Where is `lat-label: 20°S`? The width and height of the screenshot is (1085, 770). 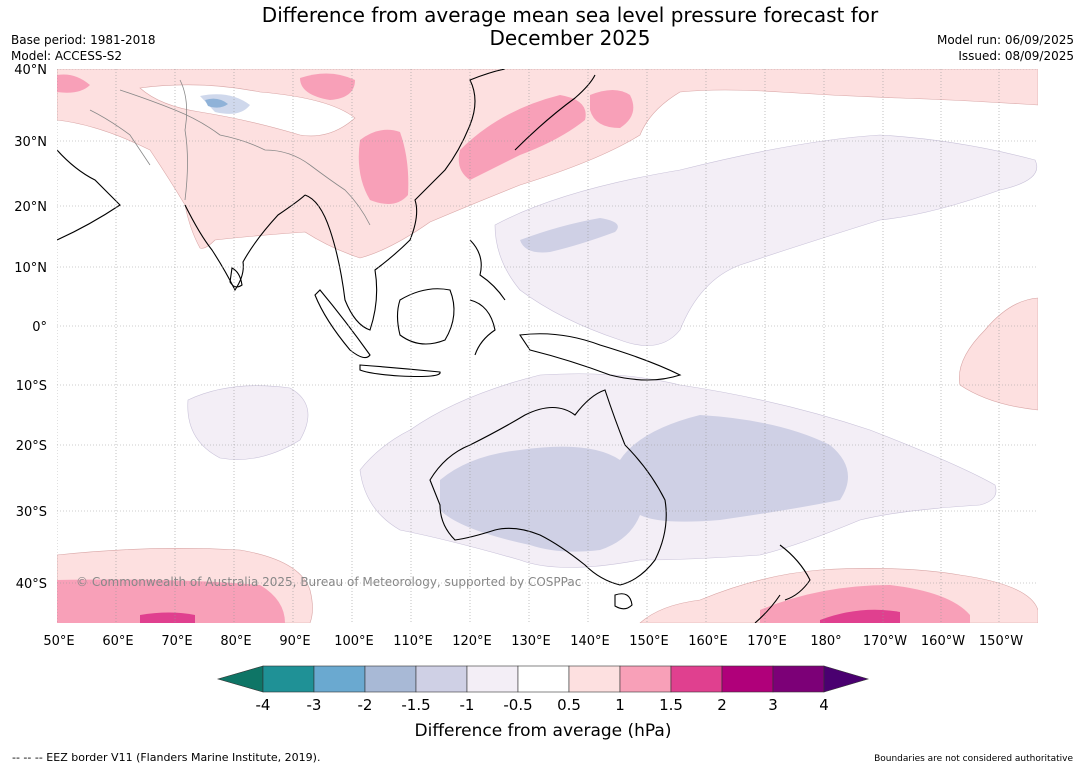 lat-label: 20°S is located at coordinates (31, 446).